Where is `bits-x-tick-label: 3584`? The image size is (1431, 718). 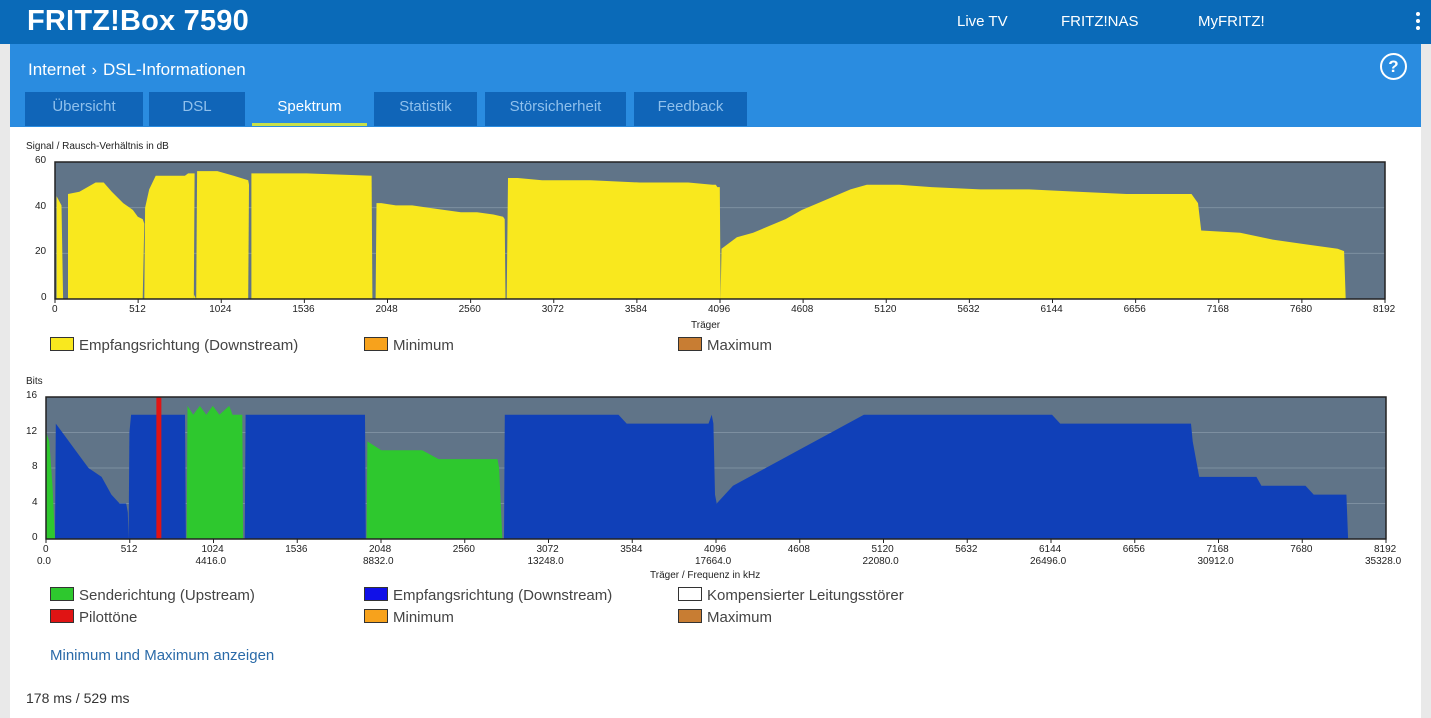 bits-x-tick-label: 3584 is located at coordinates (631, 549).